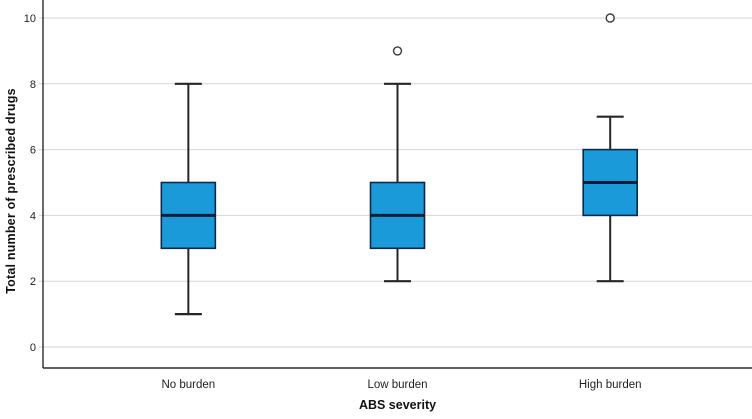 This screenshot has width=752, height=419. Describe the element at coordinates (33, 216) in the screenshot. I see `y-tick-label: 4` at that location.